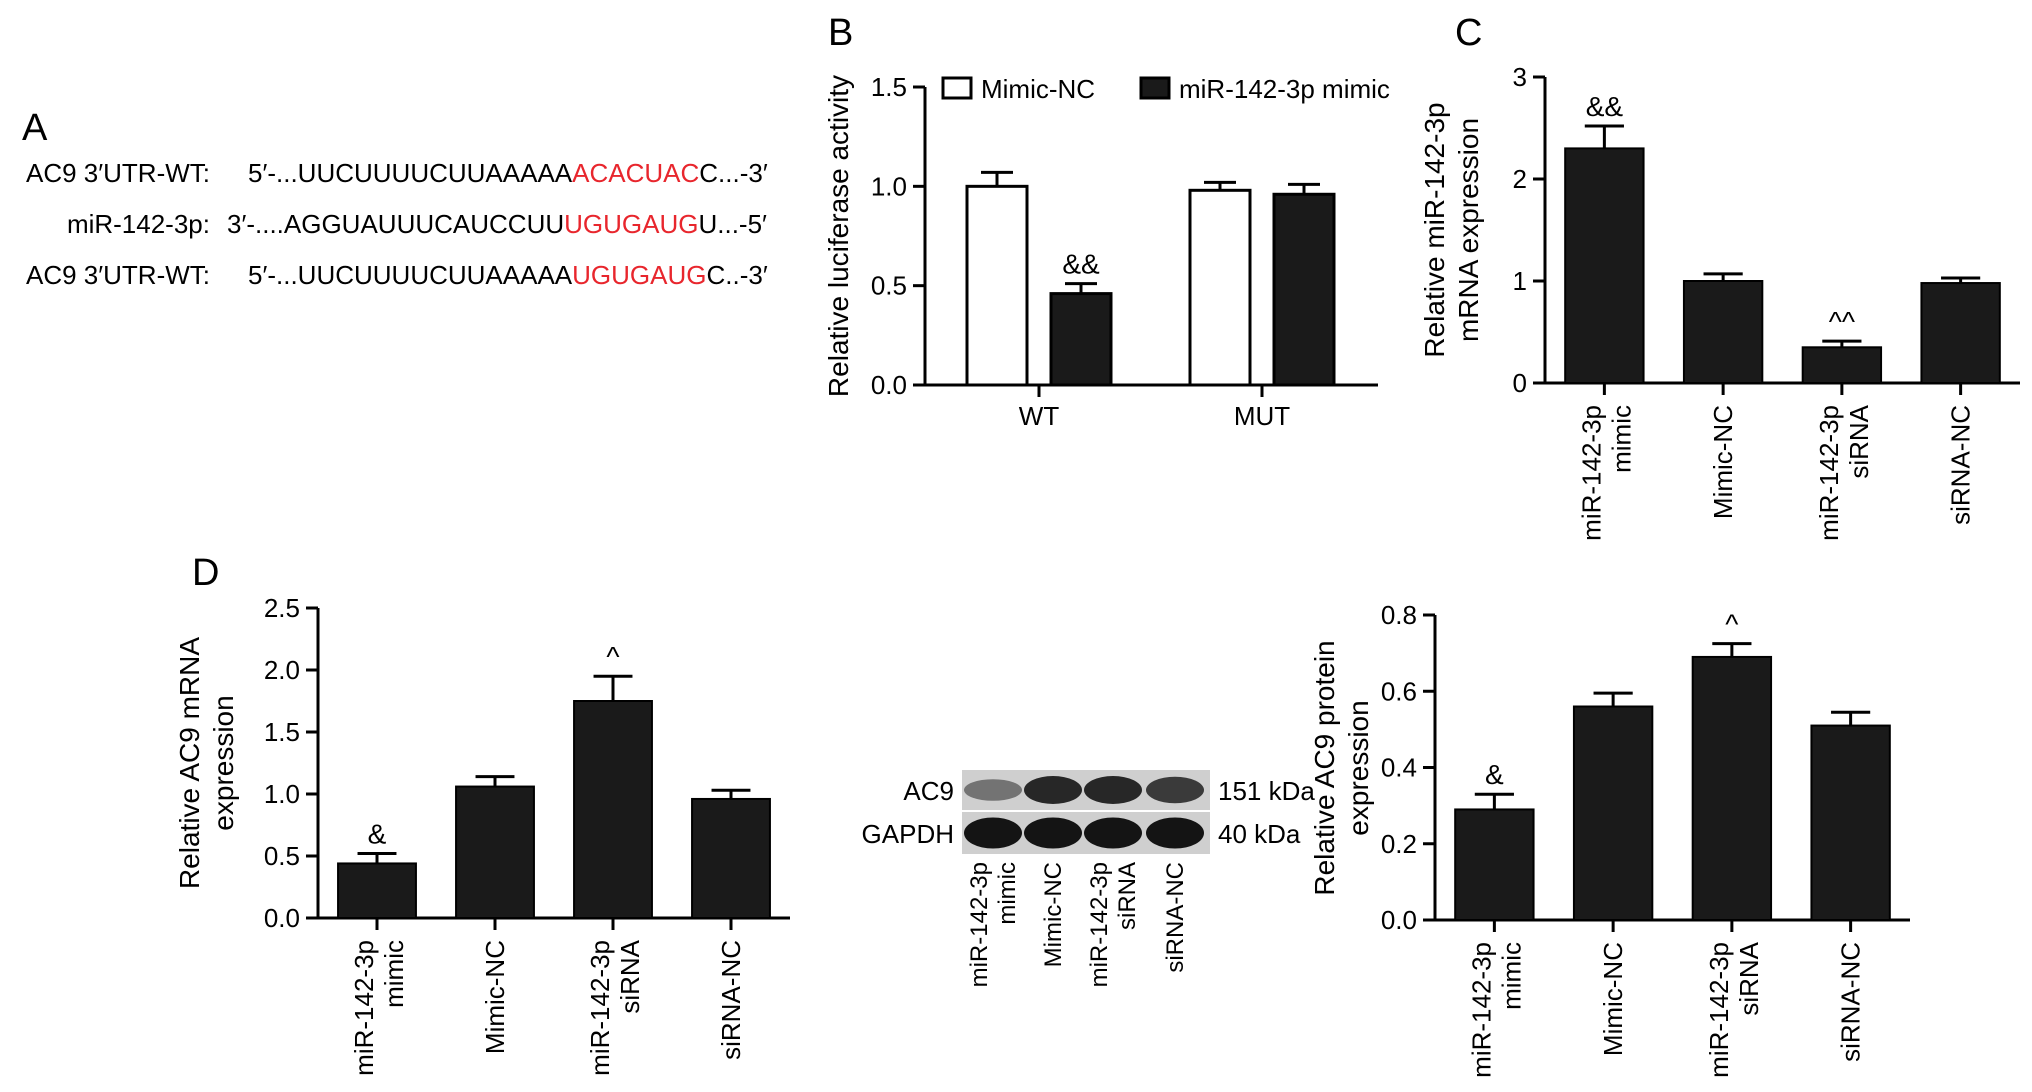 The image size is (2032, 1092). What do you see at coordinates (1468, 33) in the screenshot?
I see `panel-letter-c: C` at bounding box center [1468, 33].